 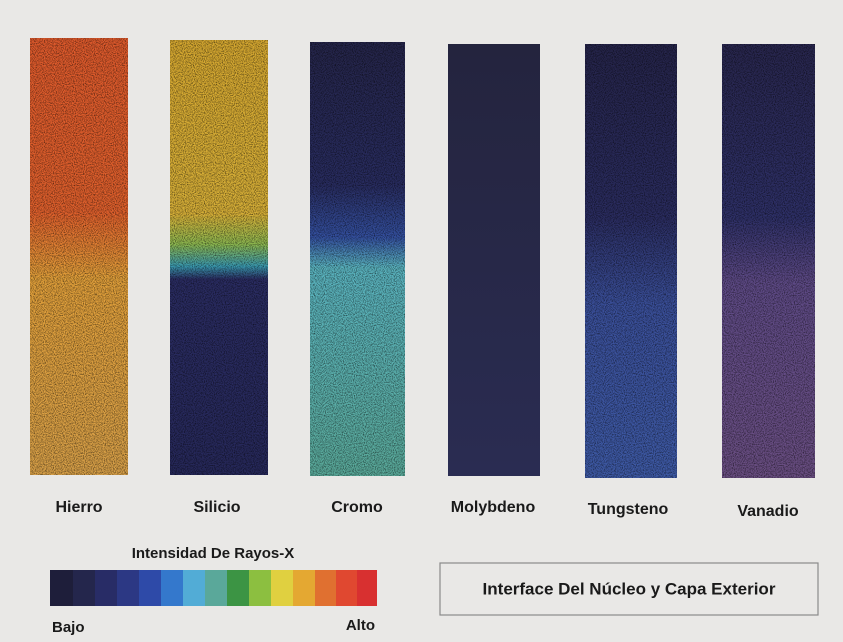 I want to click on panel-label: Silicio, so click(x=216, y=507).